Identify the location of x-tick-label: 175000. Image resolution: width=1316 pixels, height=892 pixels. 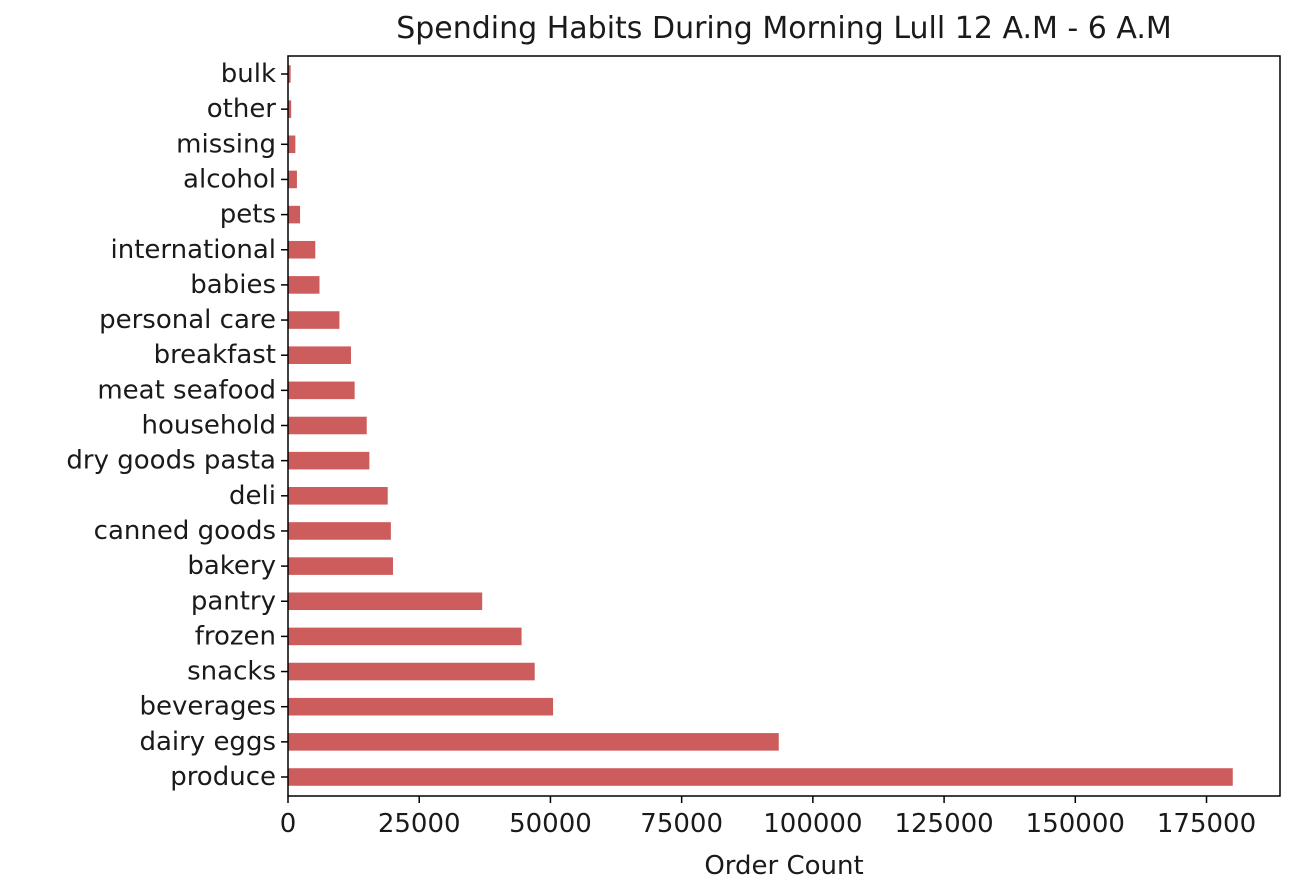
(1206, 824).